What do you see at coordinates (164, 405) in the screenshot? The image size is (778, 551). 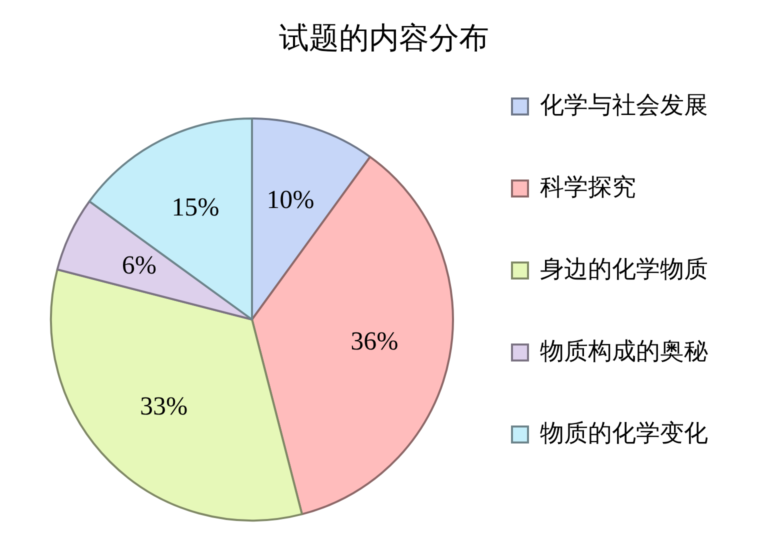 I see `data-label: 33%` at bounding box center [164, 405].